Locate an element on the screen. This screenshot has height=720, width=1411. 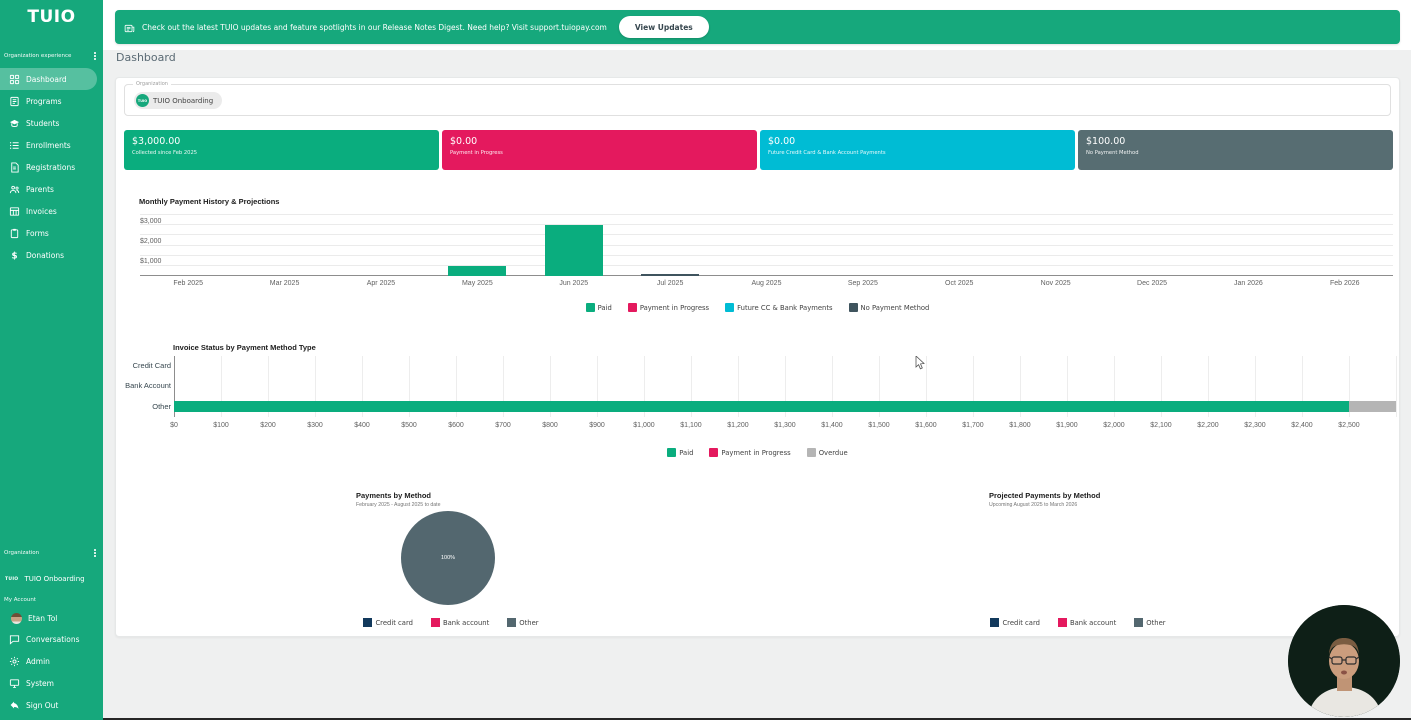
projected-pie-legend: Credit card Bank account Other is located at coordinates (1078, 622).